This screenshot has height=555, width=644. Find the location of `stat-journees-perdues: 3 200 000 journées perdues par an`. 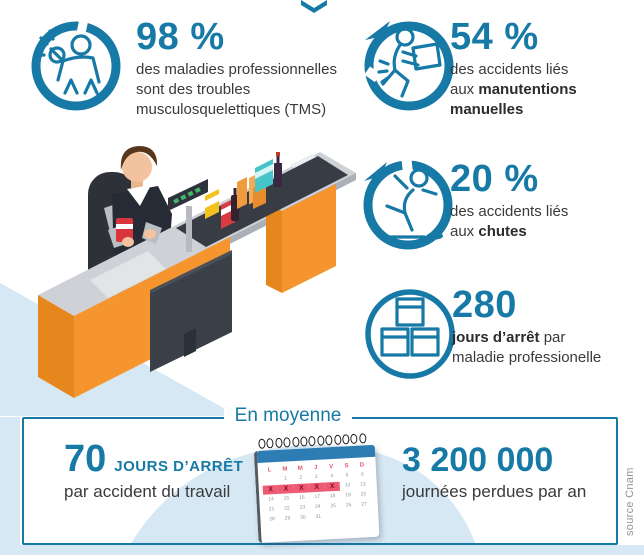

stat-journees-perdues: 3 200 000 journées perdues par an is located at coordinates (494, 471).